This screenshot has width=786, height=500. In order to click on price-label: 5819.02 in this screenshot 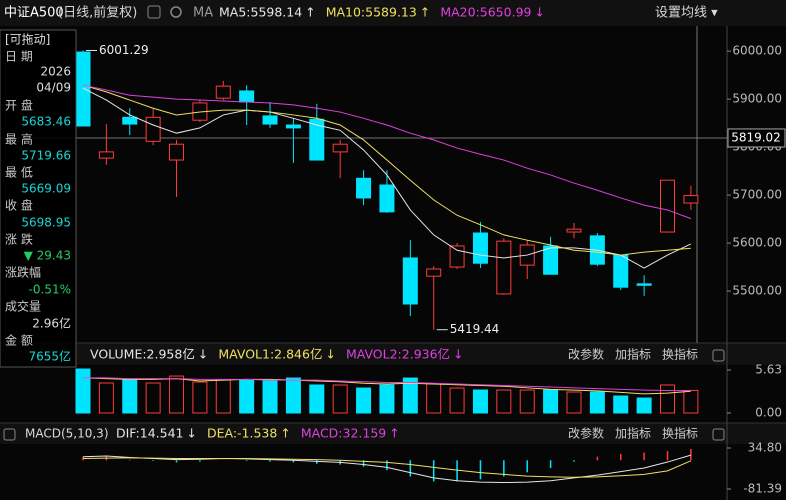, I will do `click(756, 137)`.